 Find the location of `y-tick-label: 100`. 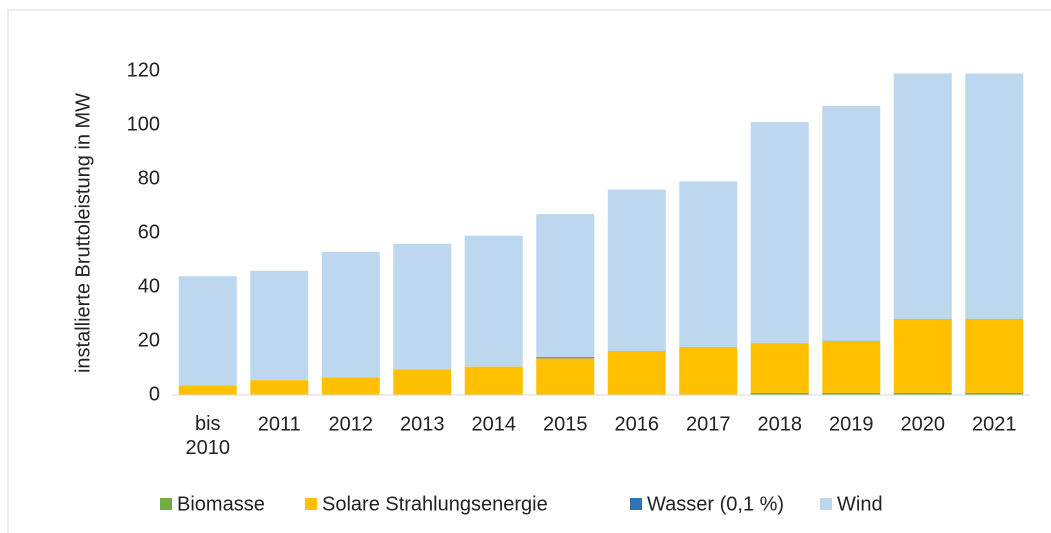

y-tick-label: 100 is located at coordinates (143, 124).